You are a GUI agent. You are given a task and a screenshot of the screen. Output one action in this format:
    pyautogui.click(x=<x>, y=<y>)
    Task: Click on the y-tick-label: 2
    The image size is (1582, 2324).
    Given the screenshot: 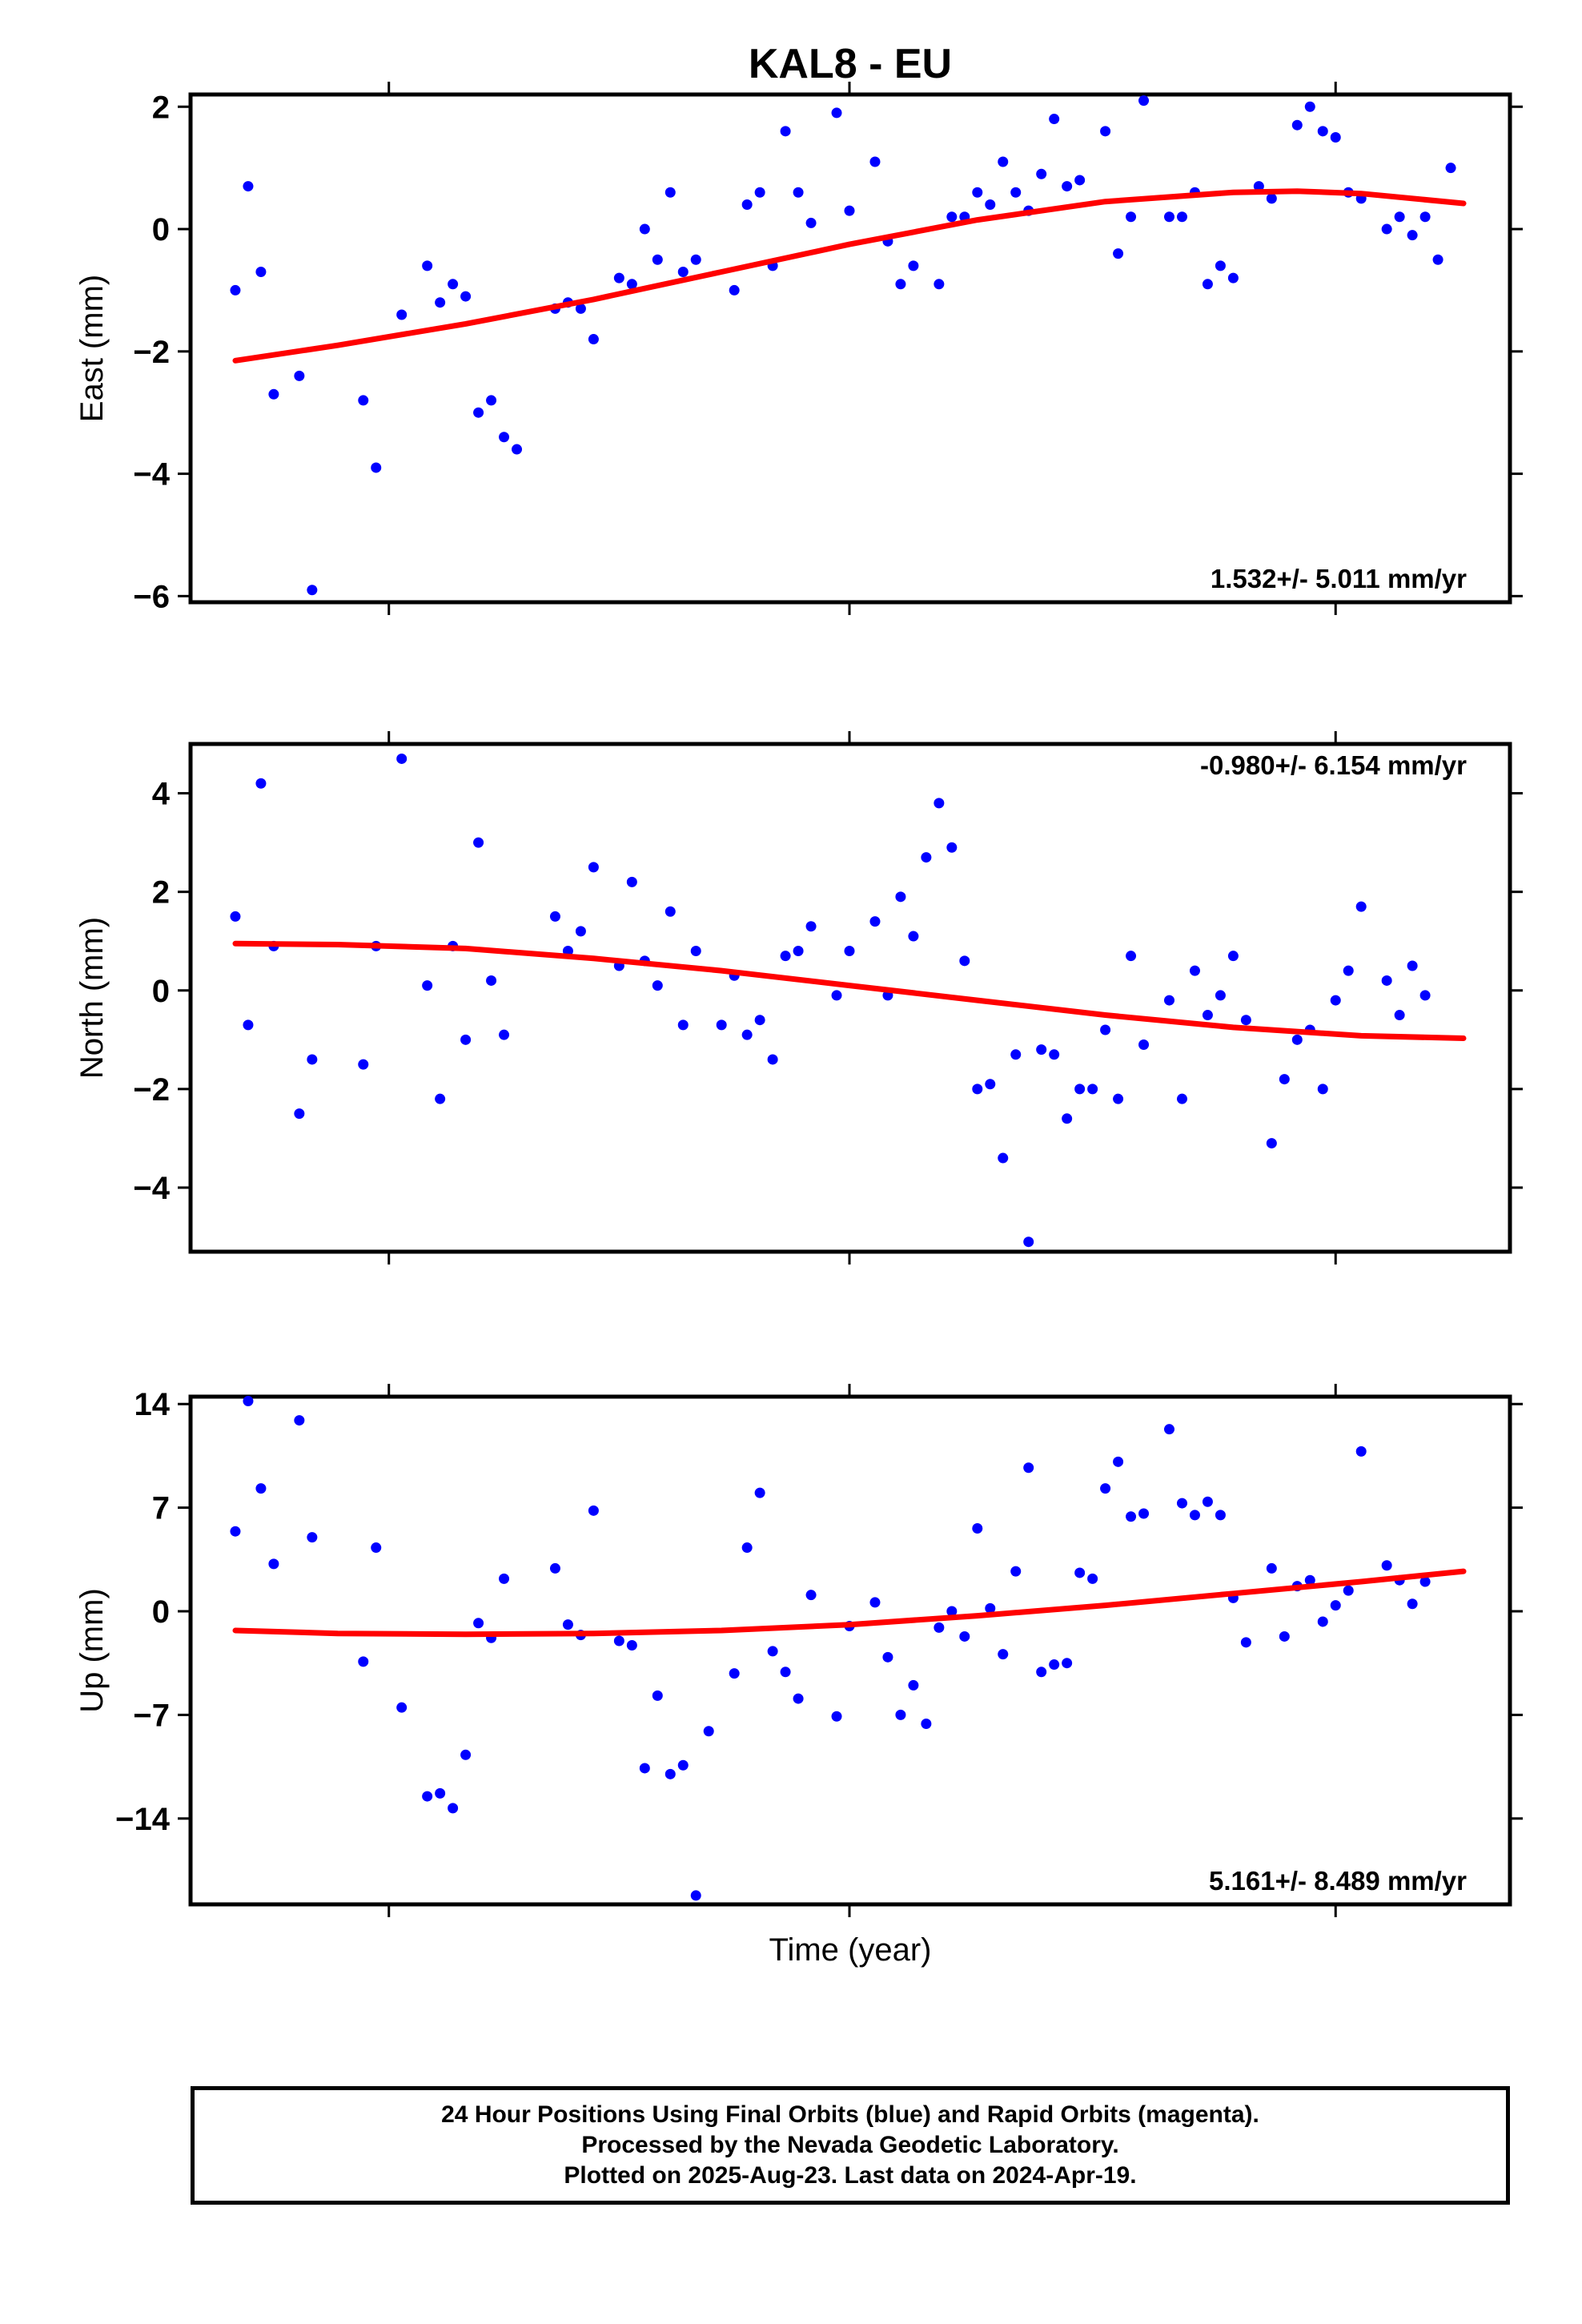 What is the action you would take?
    pyautogui.click(x=161, y=107)
    